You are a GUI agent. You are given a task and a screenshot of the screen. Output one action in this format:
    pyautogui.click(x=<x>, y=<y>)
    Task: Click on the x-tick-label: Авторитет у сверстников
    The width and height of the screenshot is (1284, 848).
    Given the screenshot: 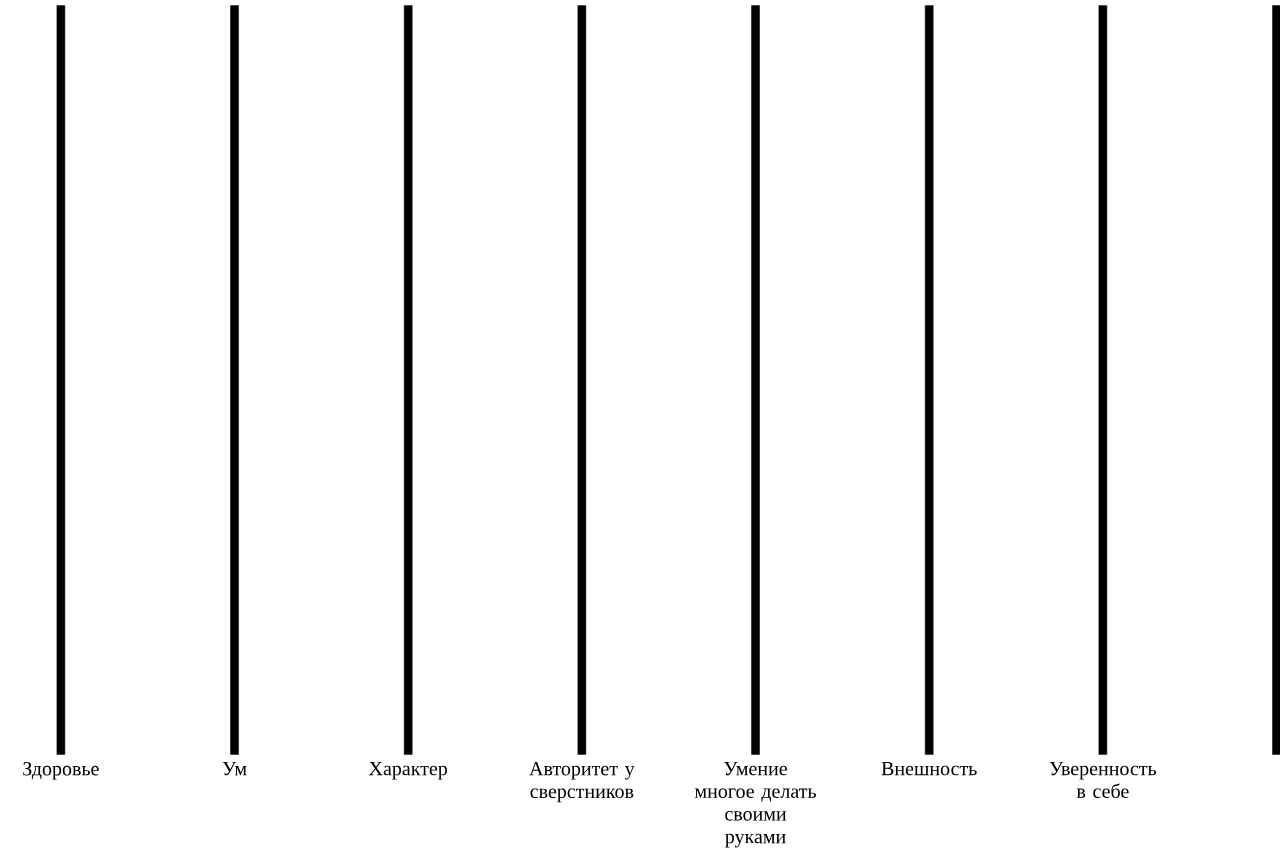 What is the action you would take?
    pyautogui.click(x=582, y=782)
    